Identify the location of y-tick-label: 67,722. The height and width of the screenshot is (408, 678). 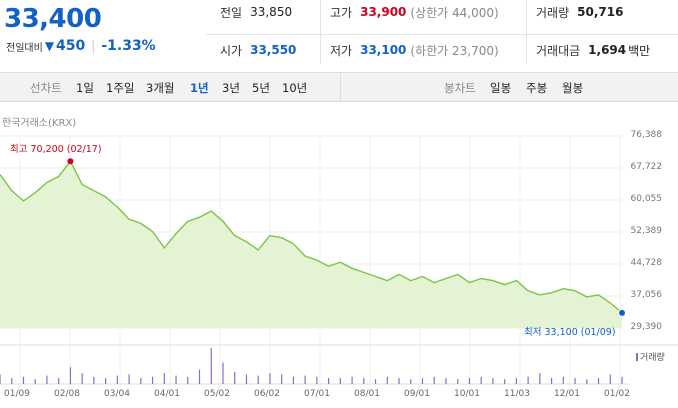
(646, 167).